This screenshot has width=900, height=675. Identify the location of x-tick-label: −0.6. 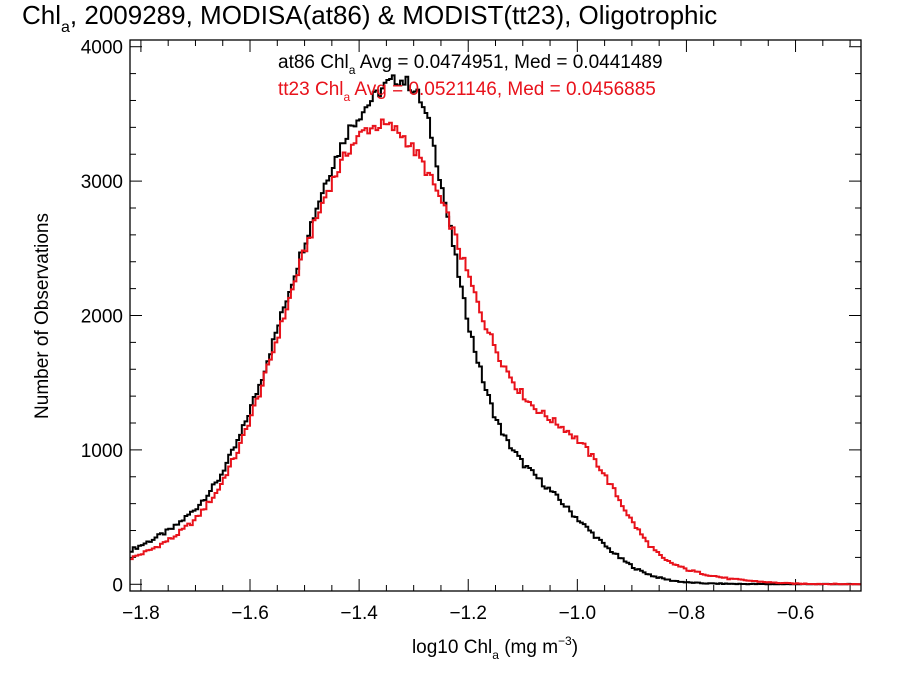
(796, 613).